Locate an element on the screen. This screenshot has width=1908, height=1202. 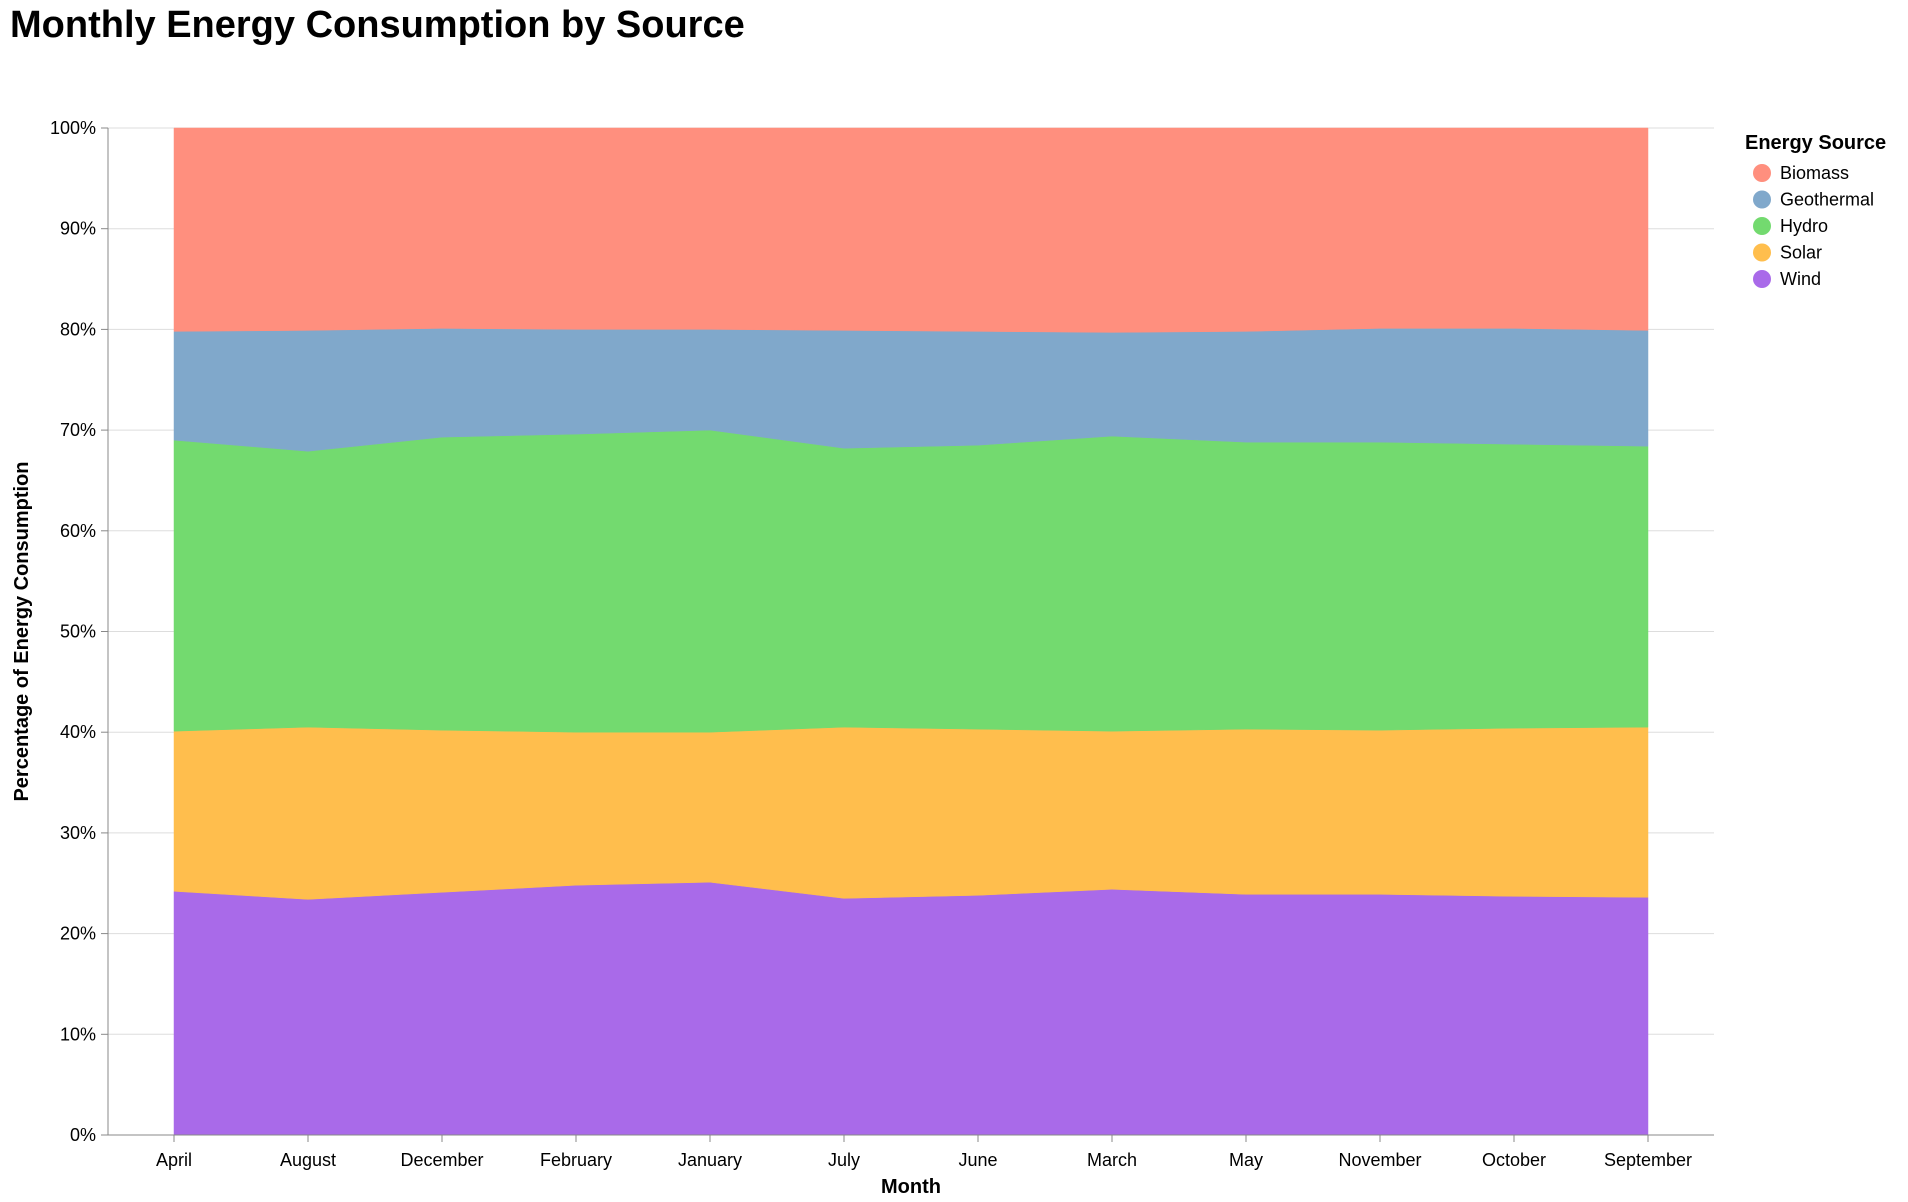
area-solar is located at coordinates (911, 813).